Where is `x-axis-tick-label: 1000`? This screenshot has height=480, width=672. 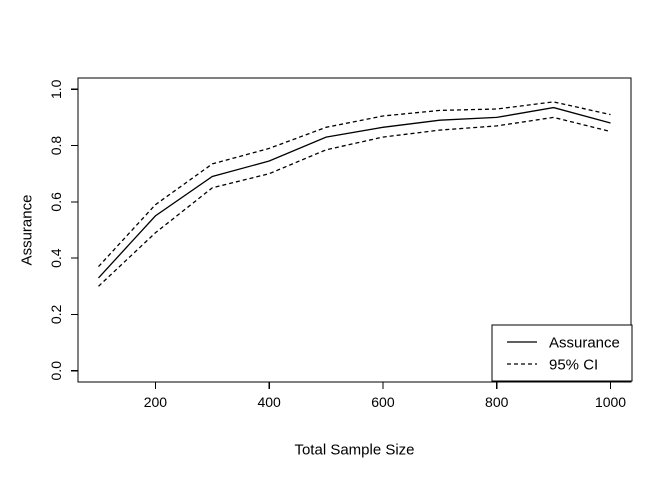 x-axis-tick-label: 1000 is located at coordinates (610, 402).